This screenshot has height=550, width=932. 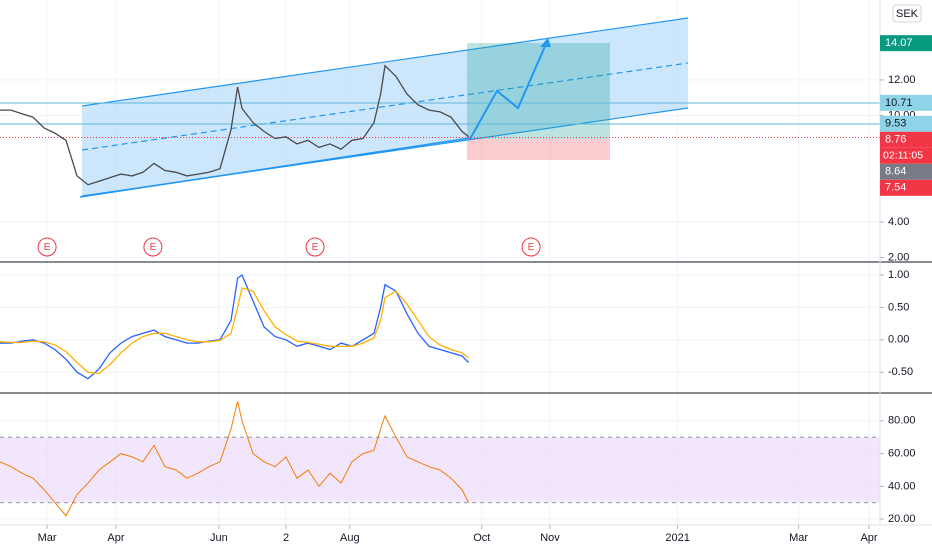 What do you see at coordinates (538, 149) in the screenshot?
I see `stop-zone` at bounding box center [538, 149].